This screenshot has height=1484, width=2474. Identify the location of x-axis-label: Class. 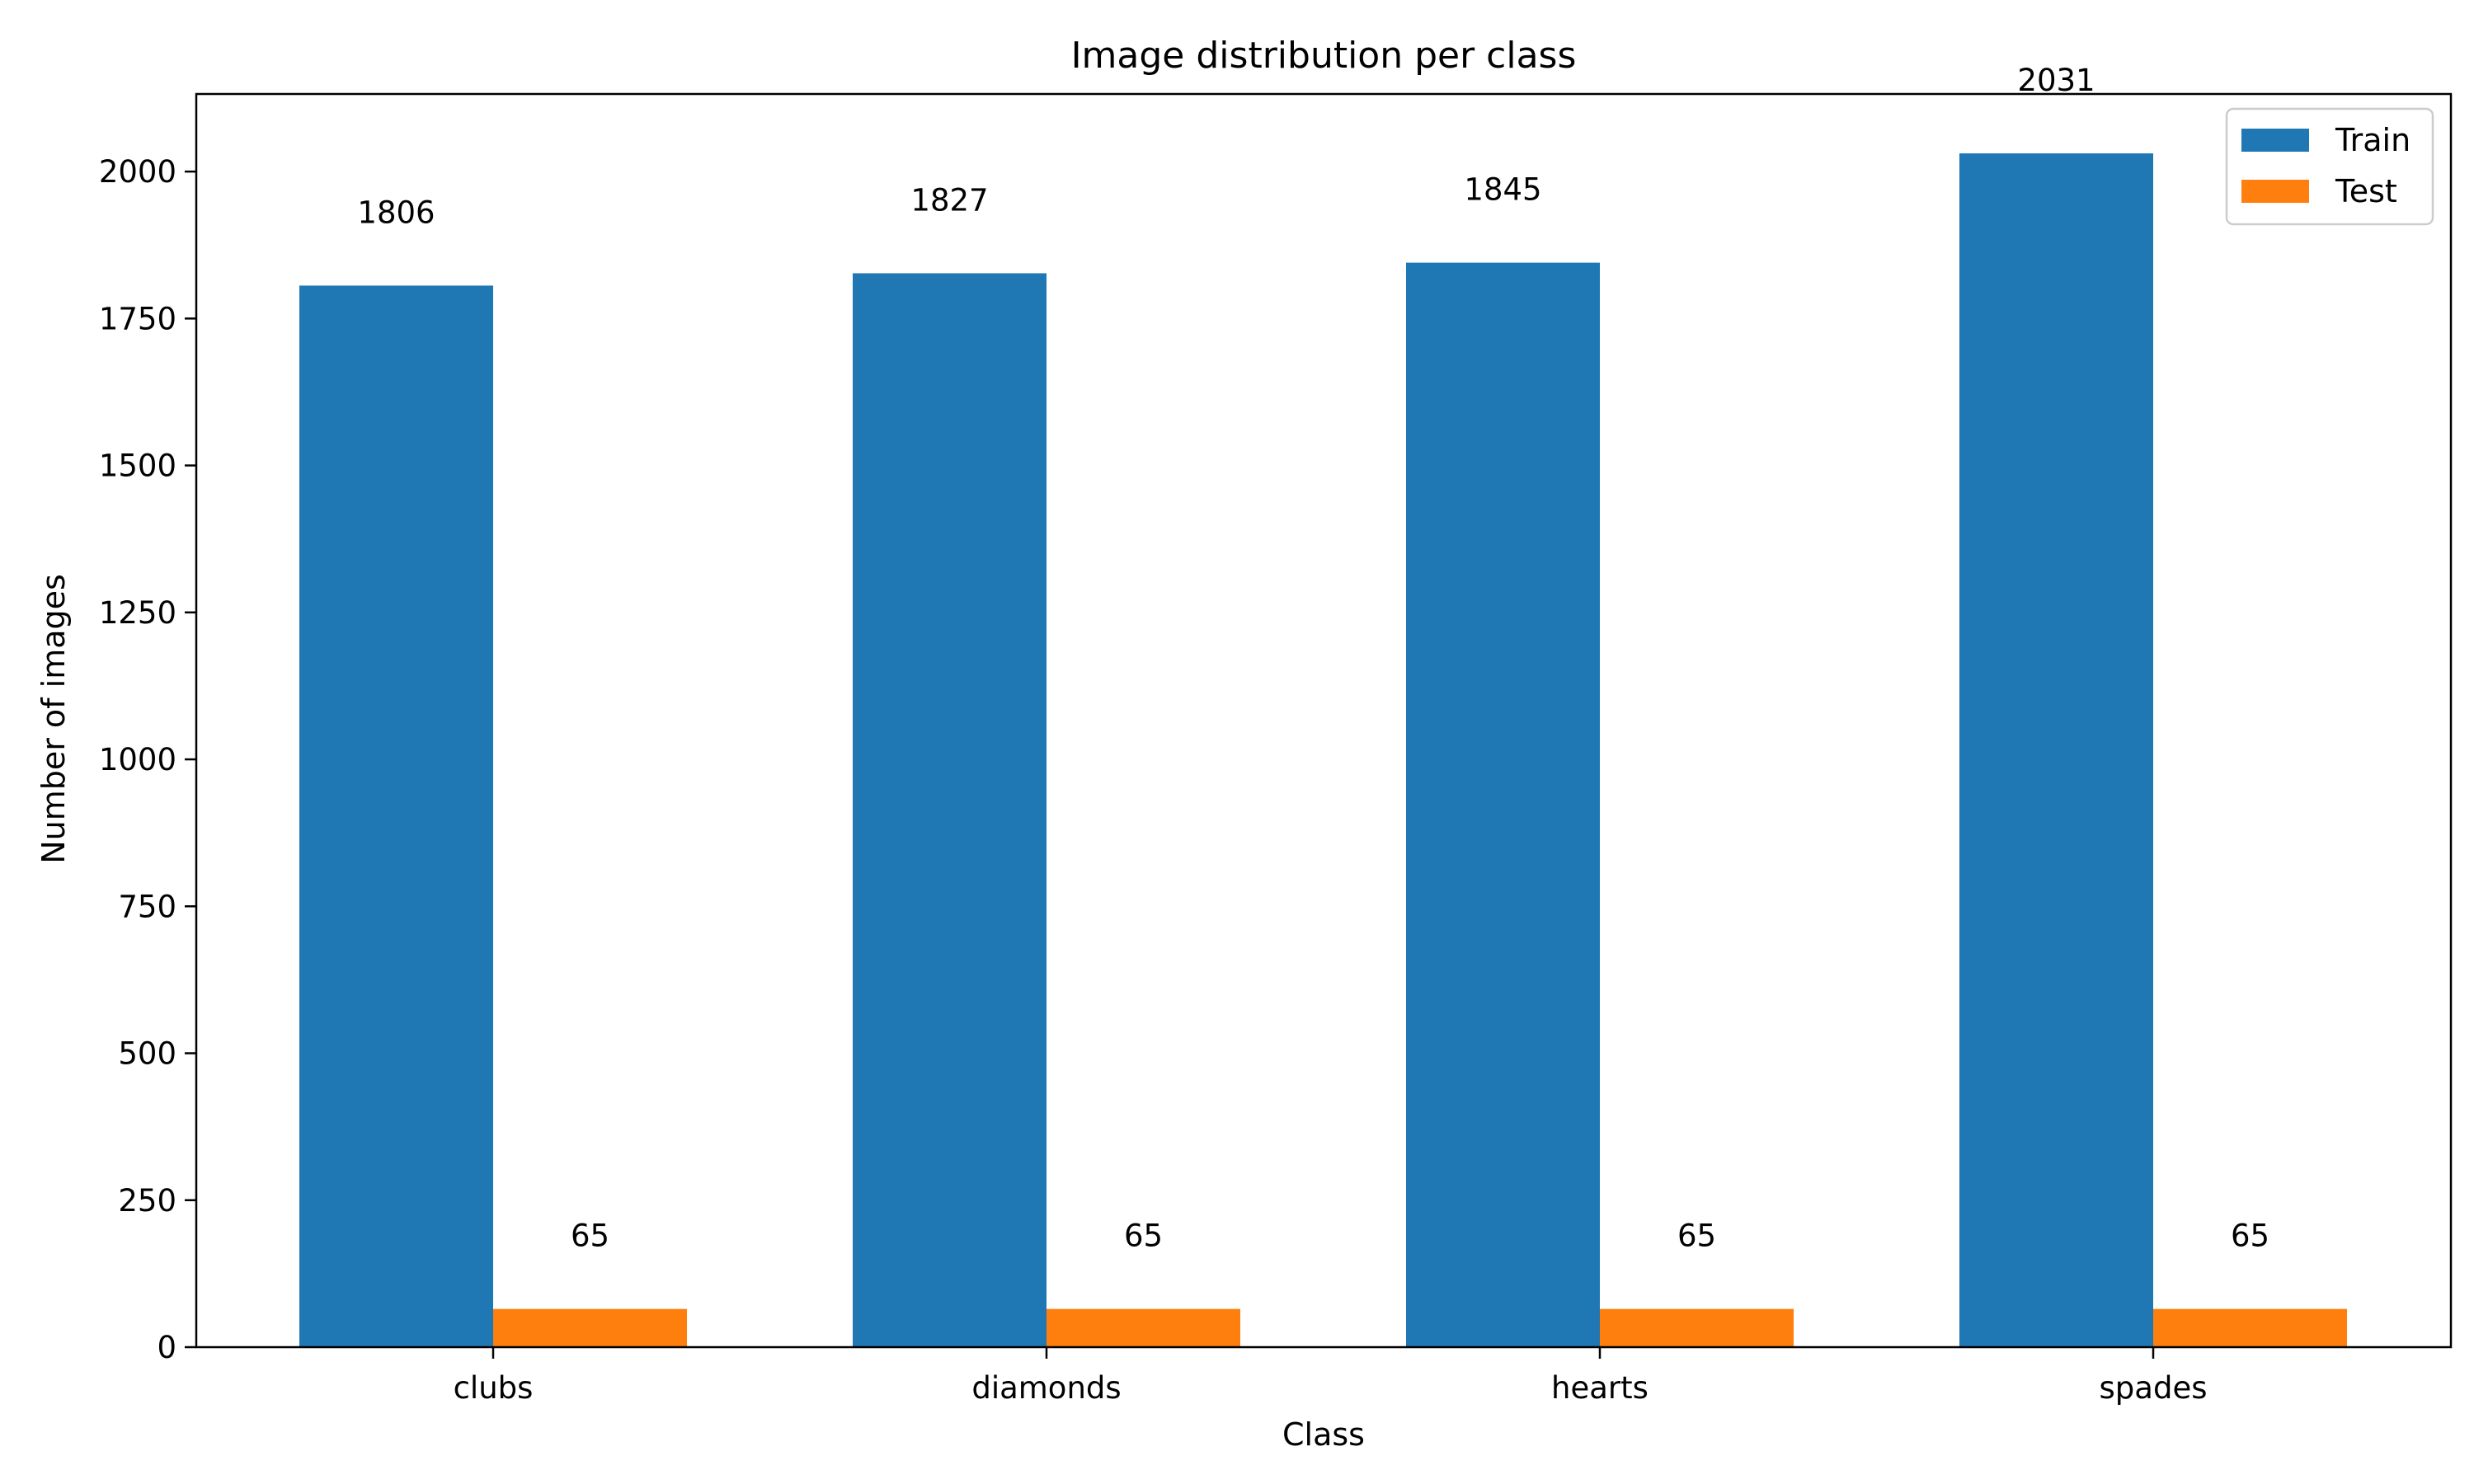
(1323, 1434).